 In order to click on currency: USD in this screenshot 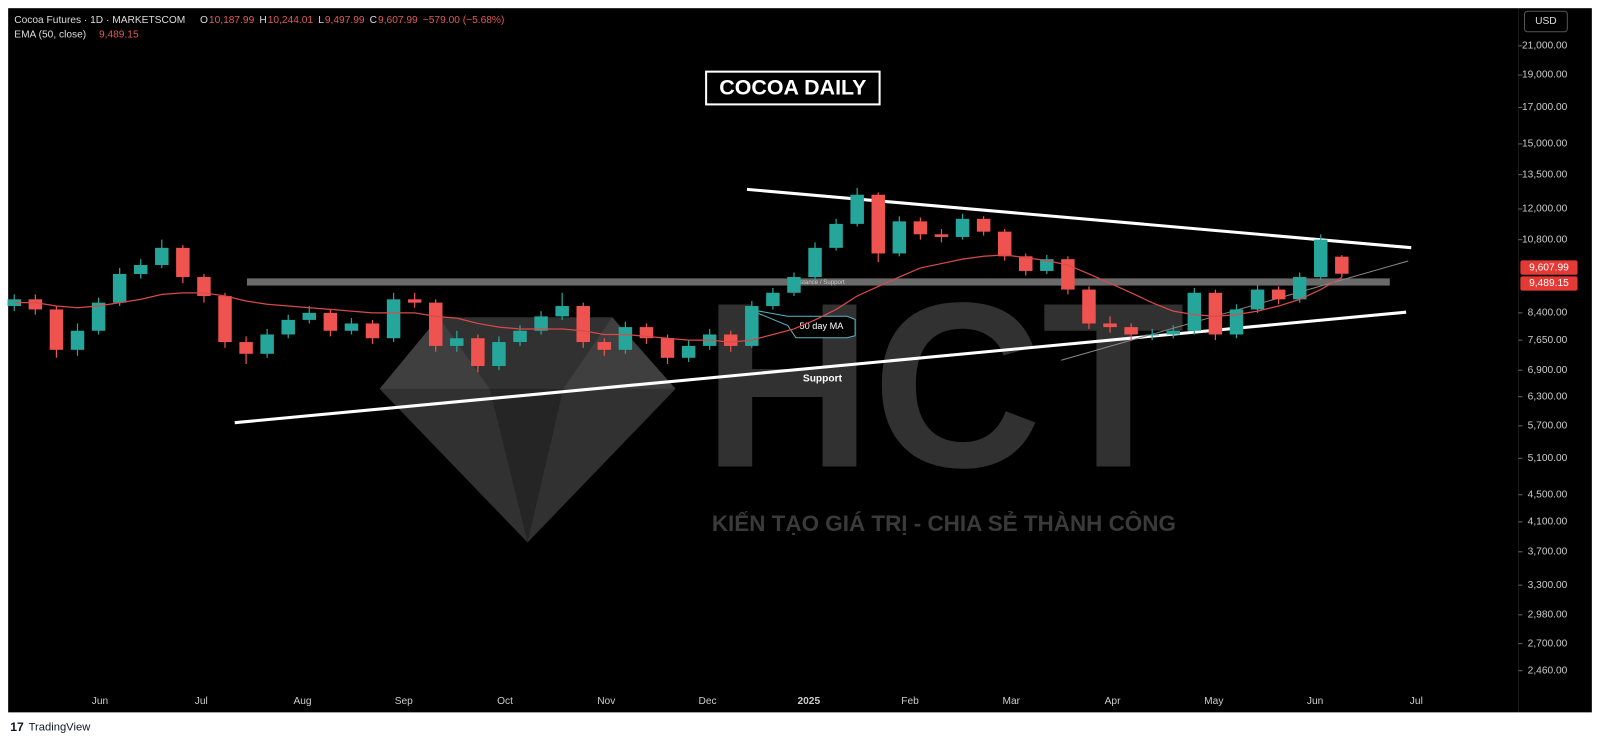, I will do `click(1546, 21)`.